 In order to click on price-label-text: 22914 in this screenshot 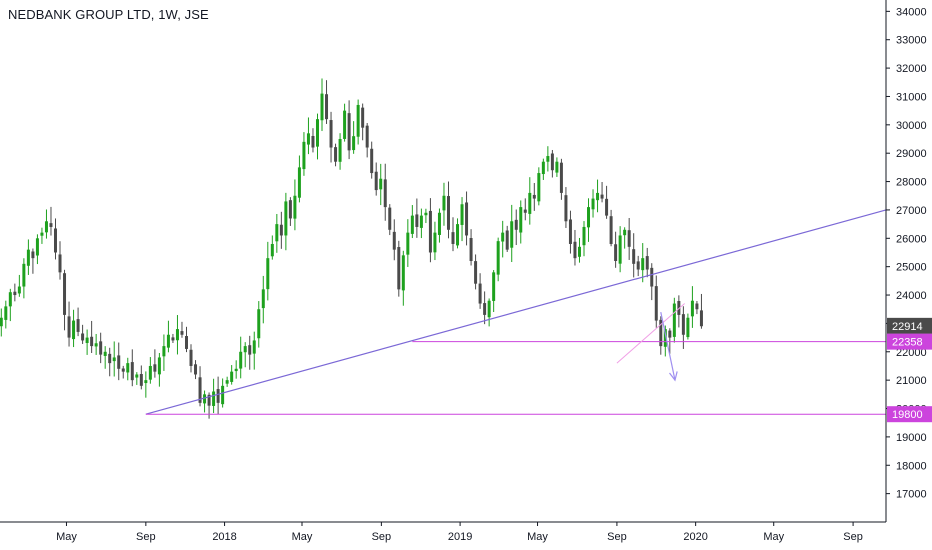, I will do `click(907, 327)`.